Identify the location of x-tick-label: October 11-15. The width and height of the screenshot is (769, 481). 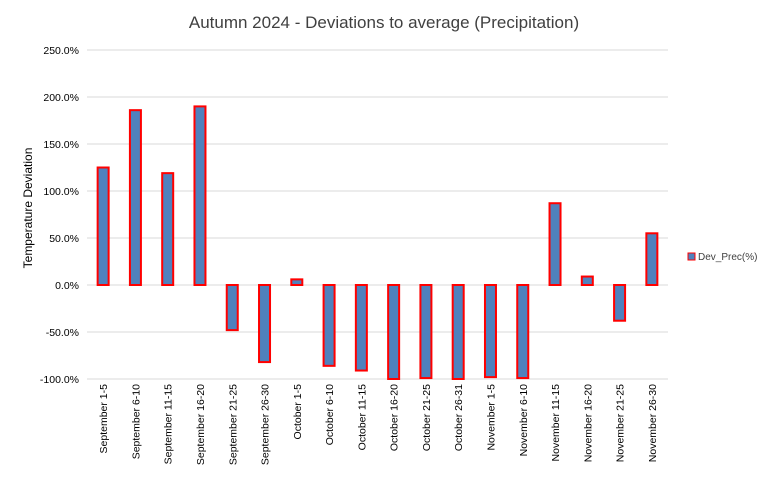
(362, 417).